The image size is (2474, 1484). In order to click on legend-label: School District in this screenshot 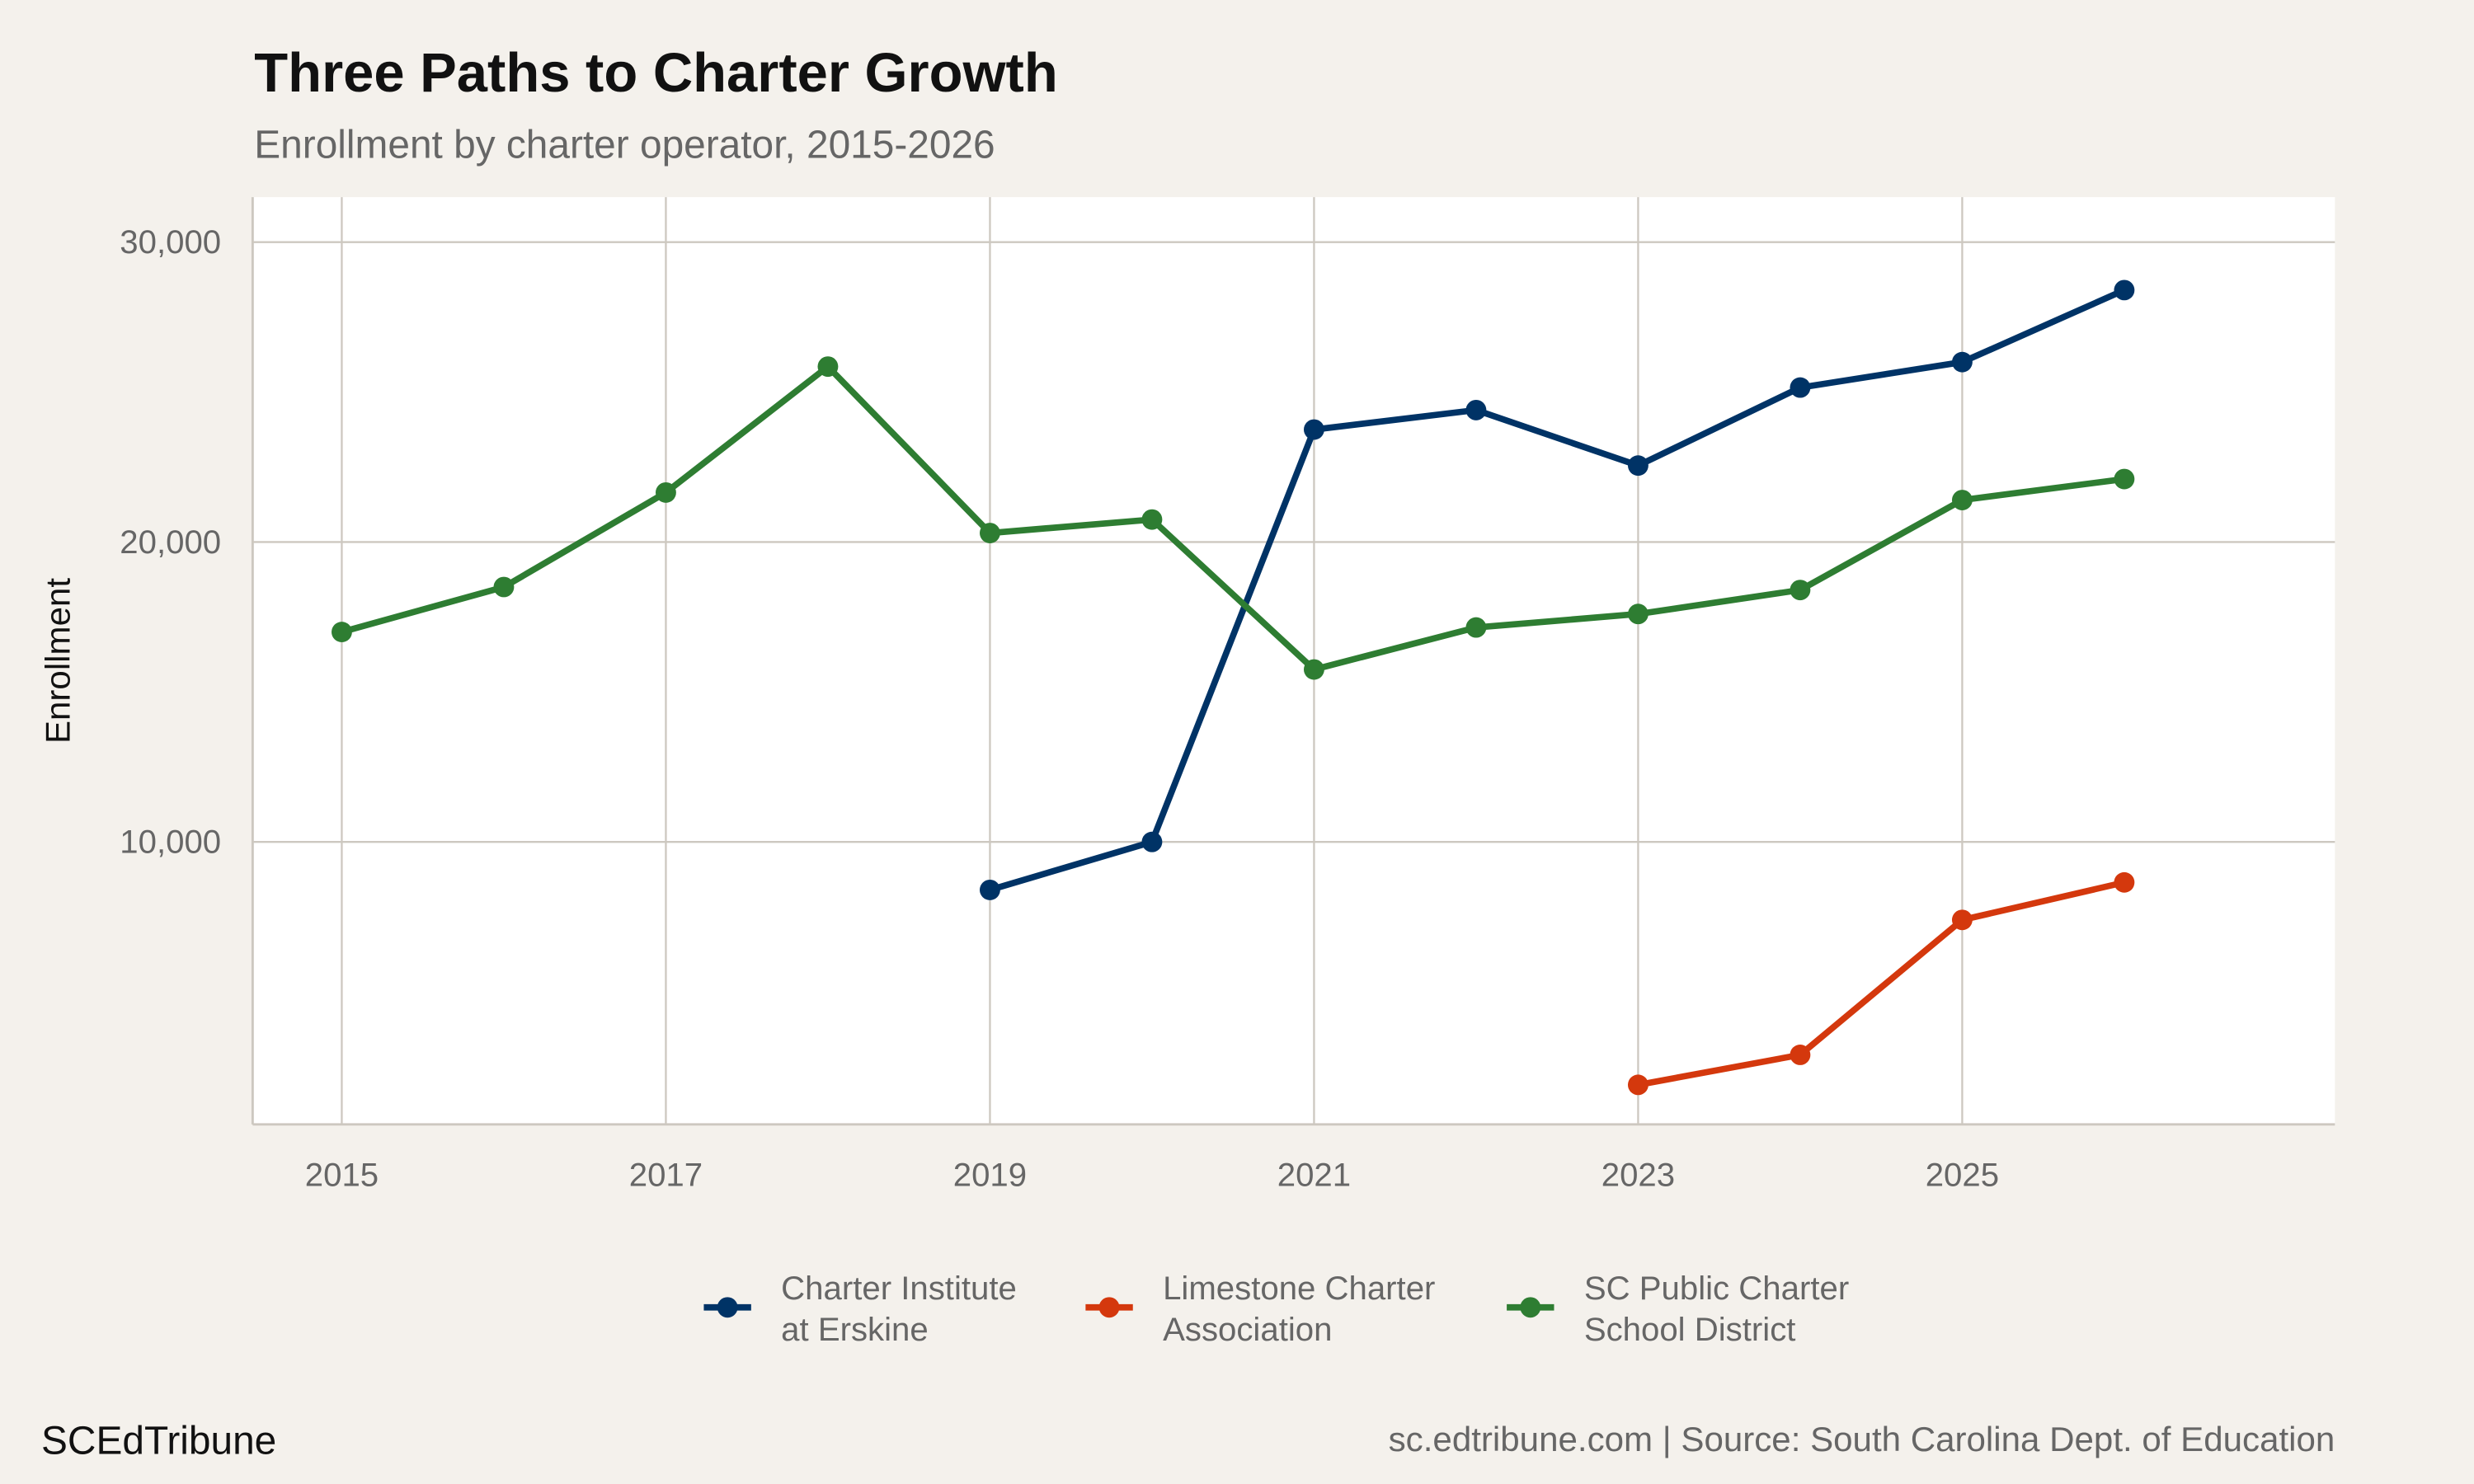, I will do `click(1690, 1329)`.